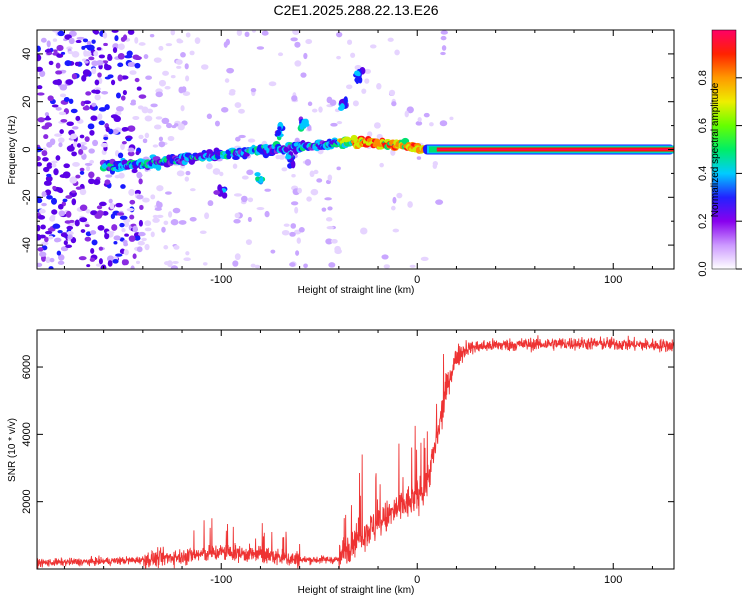 The height and width of the screenshot is (600, 750). I want to click on heatmap-x-tick-label: -100, so click(221, 280).